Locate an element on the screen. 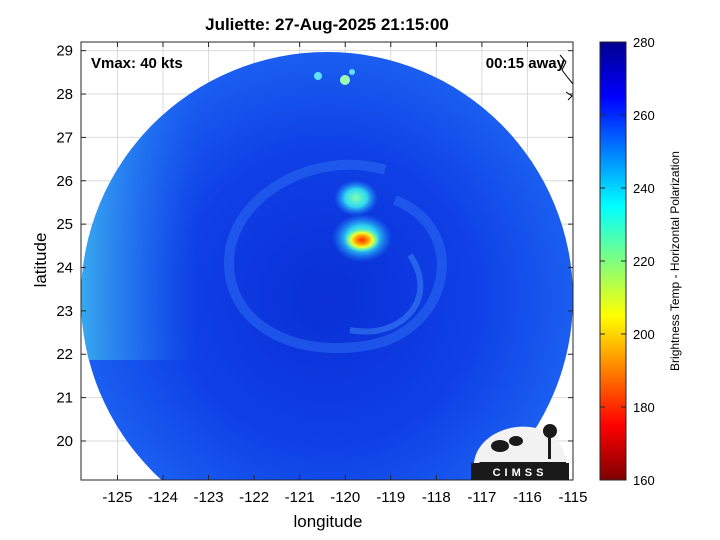  rainband-outer is located at coordinates (335, 256).